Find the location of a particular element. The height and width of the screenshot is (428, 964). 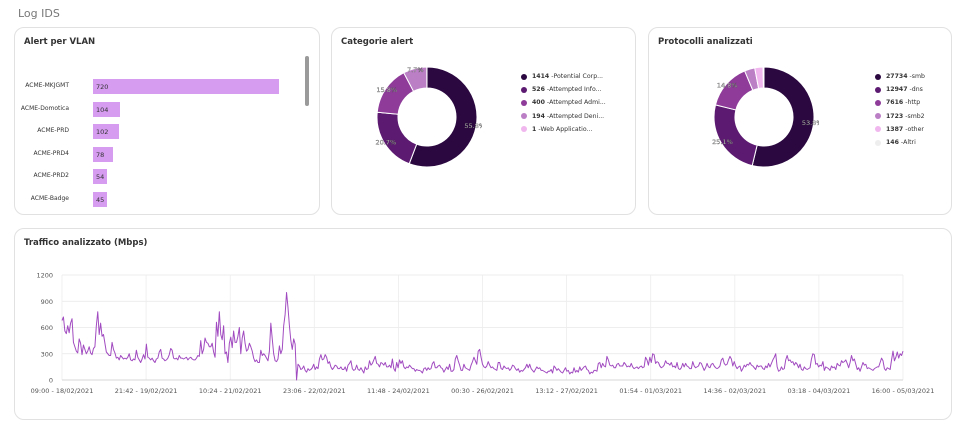

protocol-legend-item: 146 - Altri is located at coordinates (900, 142).